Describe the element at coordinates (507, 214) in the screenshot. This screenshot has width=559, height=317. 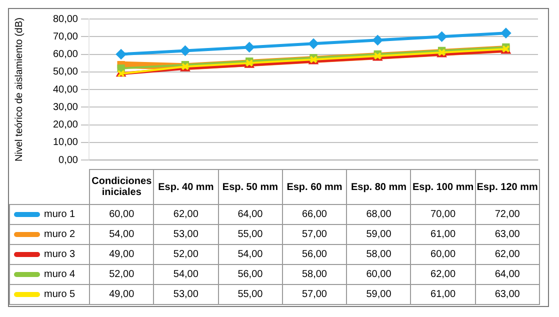
I see `data-label: 72,00` at that location.